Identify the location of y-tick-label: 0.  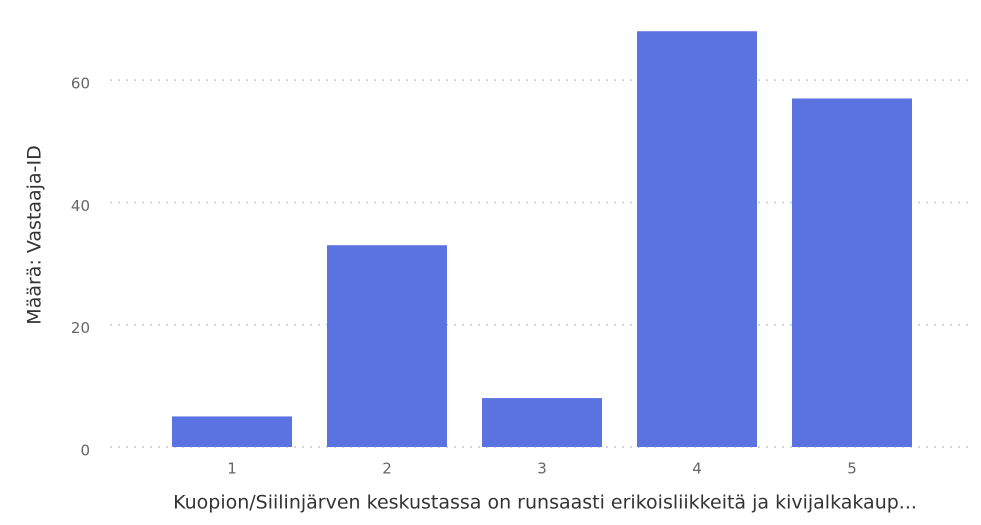
(85, 451).